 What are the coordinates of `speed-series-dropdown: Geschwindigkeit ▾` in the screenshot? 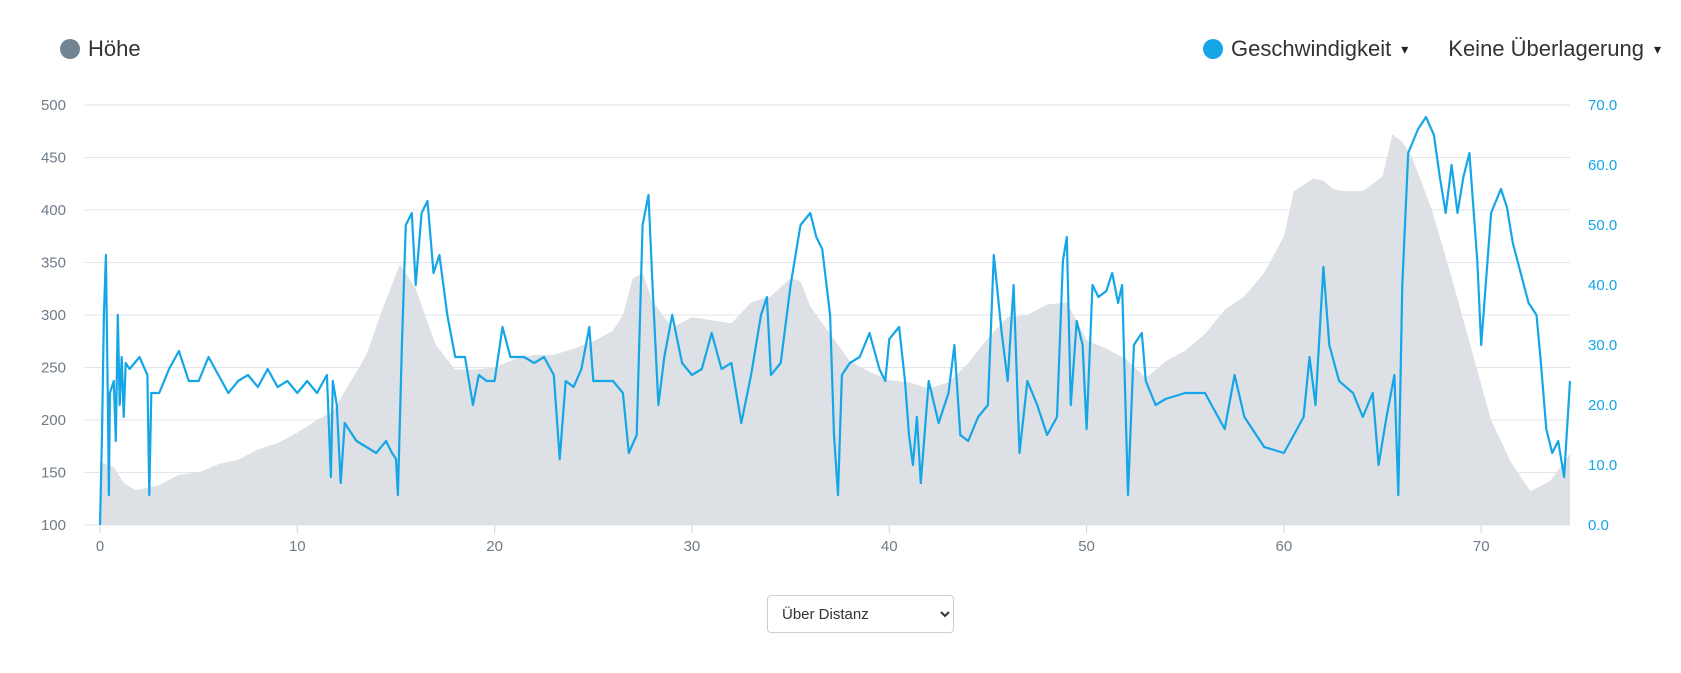 It's located at (1305, 49).